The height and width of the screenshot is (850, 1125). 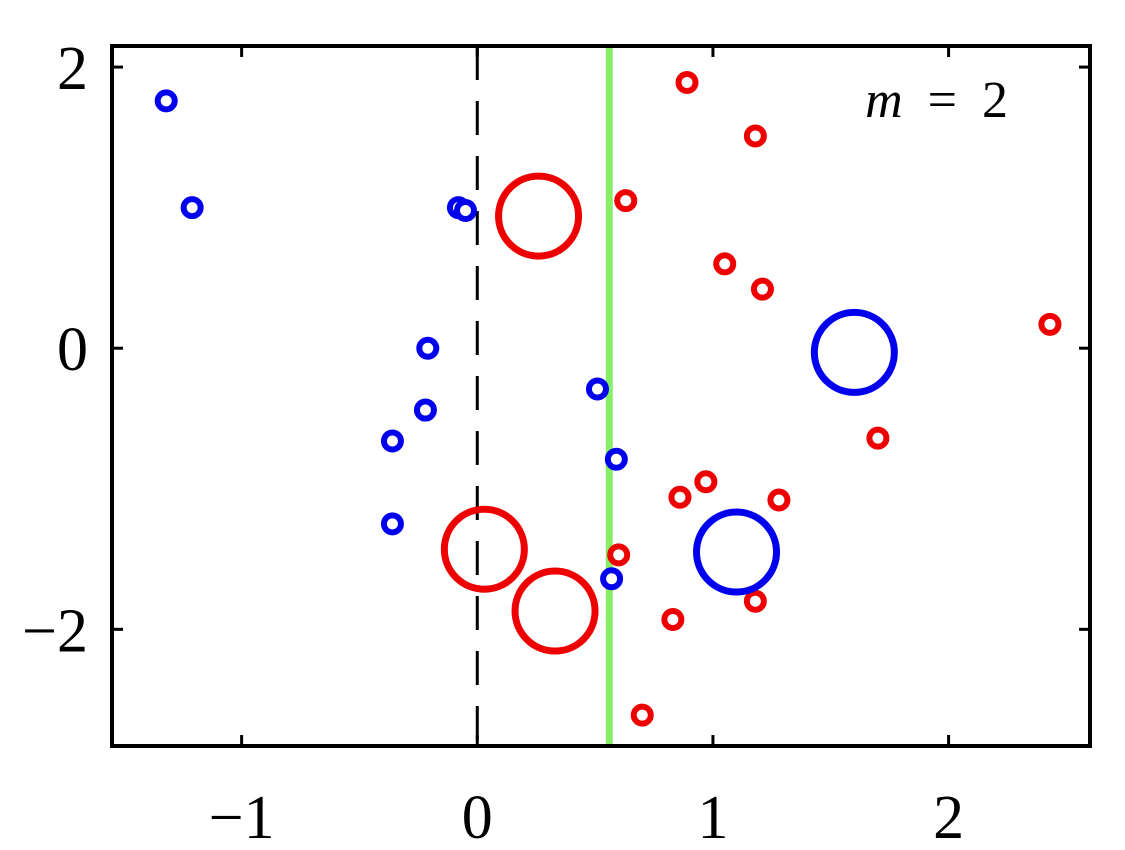 I want to click on x-tick-label: −1, so click(x=242, y=817).